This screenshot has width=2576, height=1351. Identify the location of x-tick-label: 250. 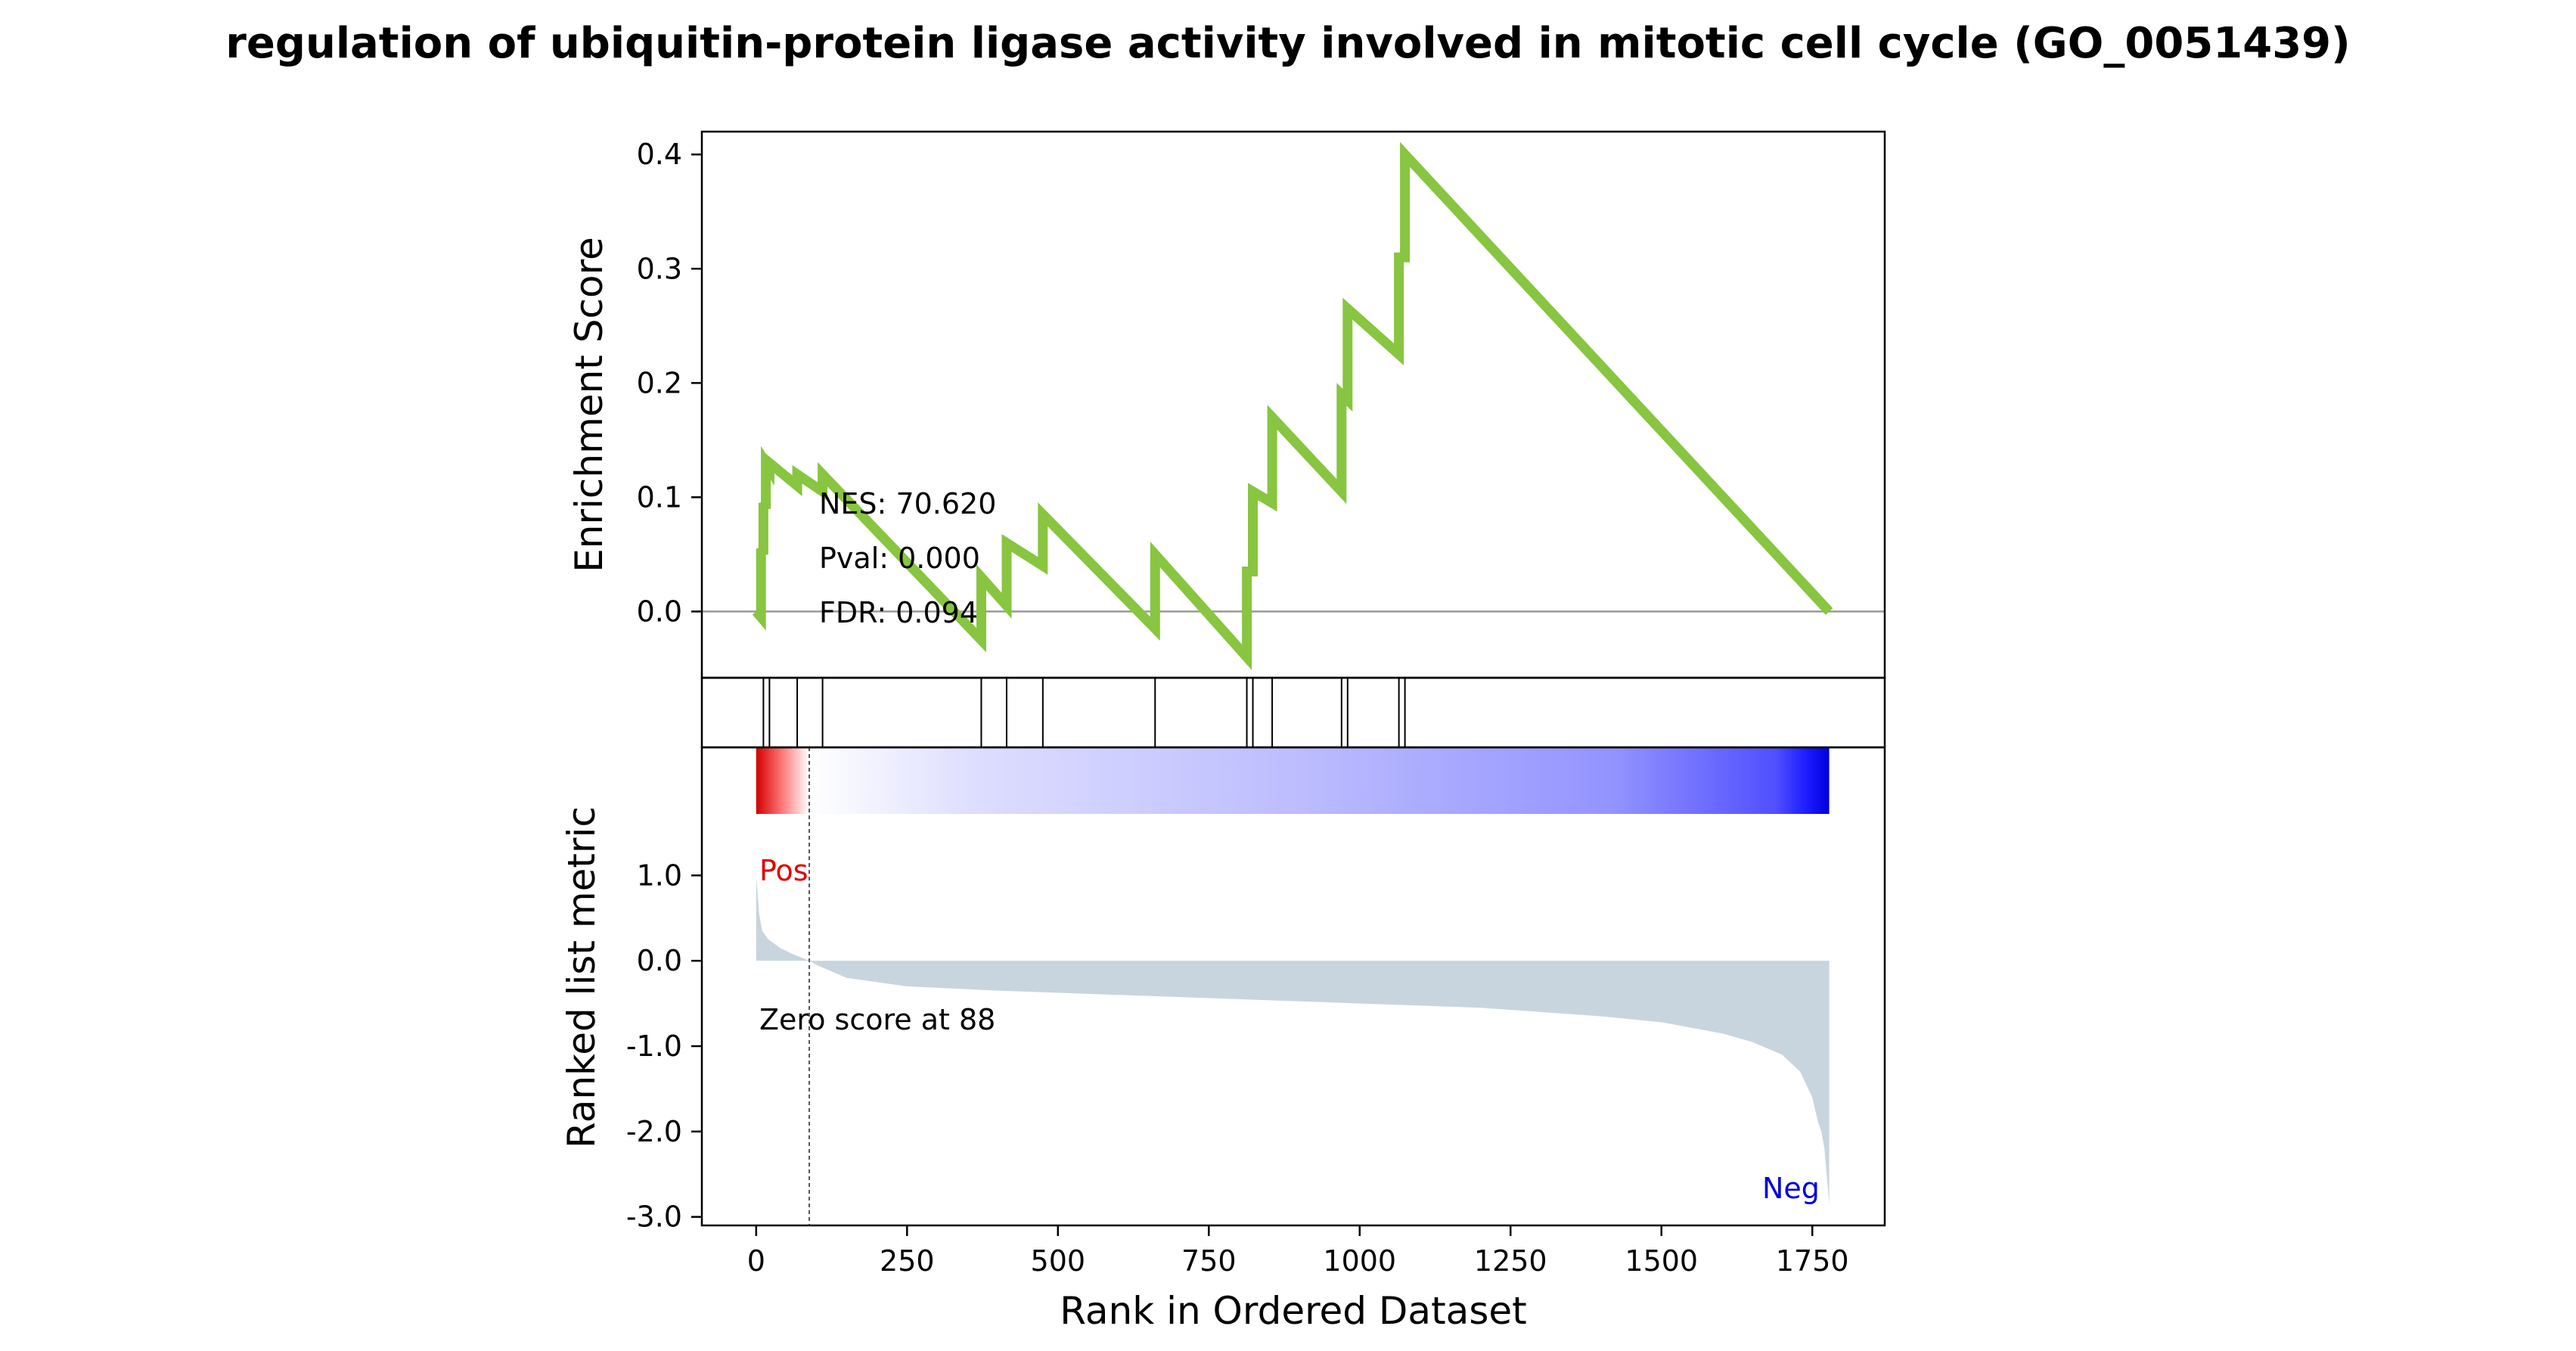
(907, 1261).